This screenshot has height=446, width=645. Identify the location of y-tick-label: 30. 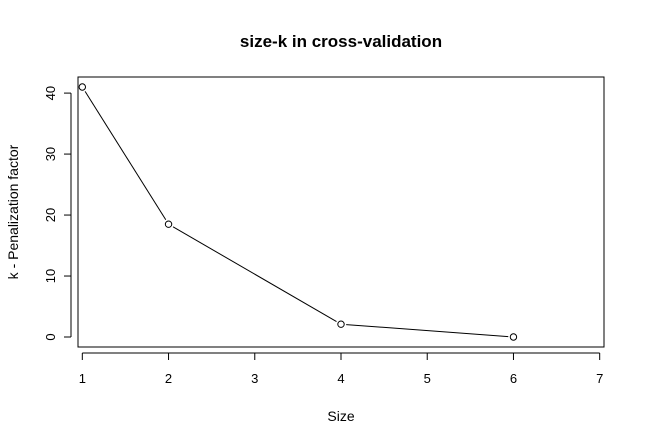
(50, 154).